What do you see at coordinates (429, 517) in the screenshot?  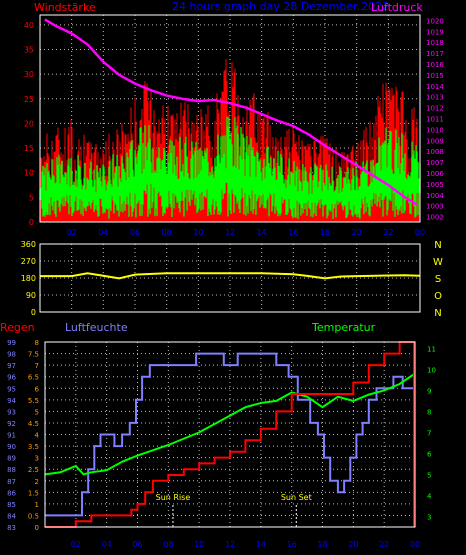 I see `temperature-tick-label: 3` at bounding box center [429, 517].